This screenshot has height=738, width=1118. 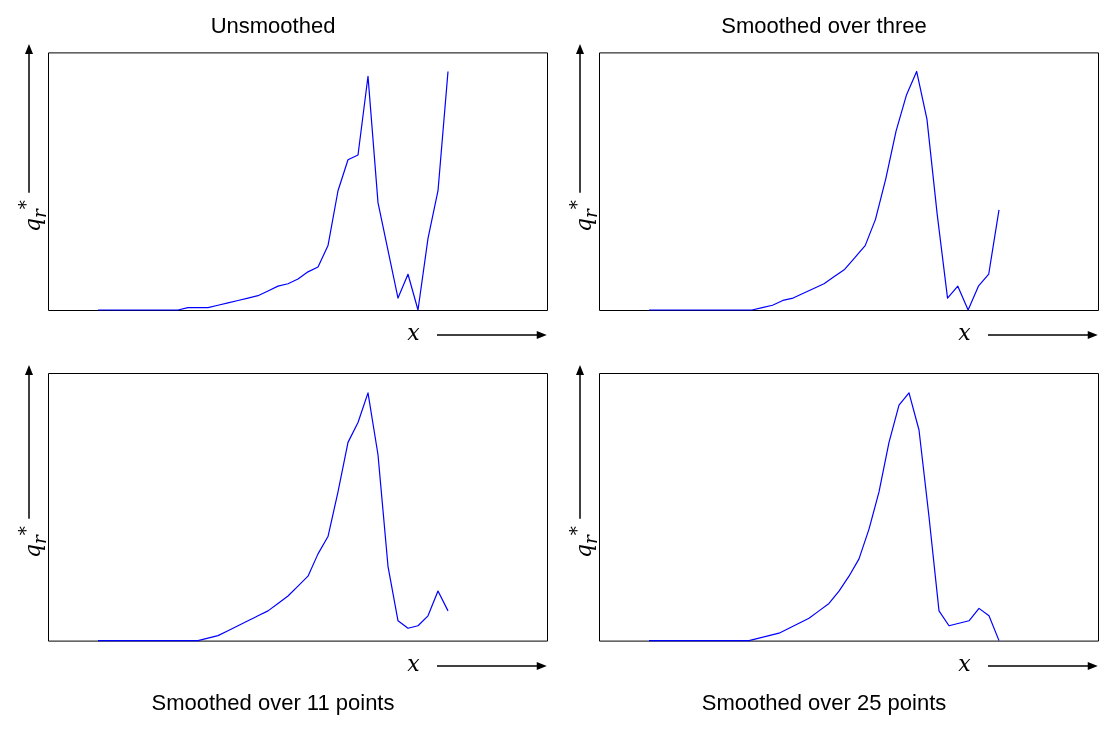 What do you see at coordinates (824, 26) in the screenshot?
I see `chart-title: Smoothed over three` at bounding box center [824, 26].